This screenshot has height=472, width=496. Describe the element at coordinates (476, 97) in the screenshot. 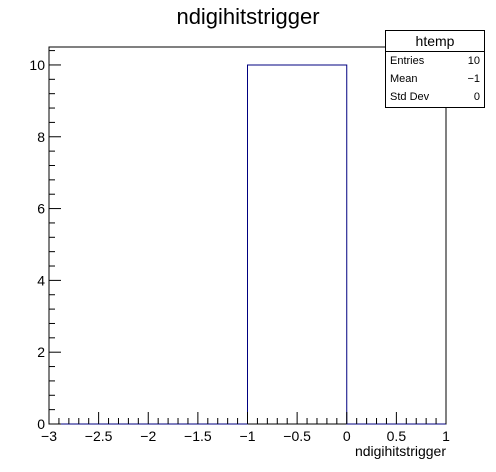

I see `stats-value: 0` at that location.